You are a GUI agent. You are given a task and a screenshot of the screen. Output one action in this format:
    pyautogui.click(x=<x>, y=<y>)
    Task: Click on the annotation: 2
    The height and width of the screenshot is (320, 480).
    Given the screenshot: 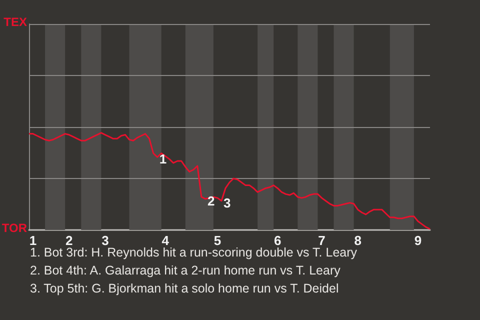 What is the action you would take?
    pyautogui.click(x=211, y=200)
    